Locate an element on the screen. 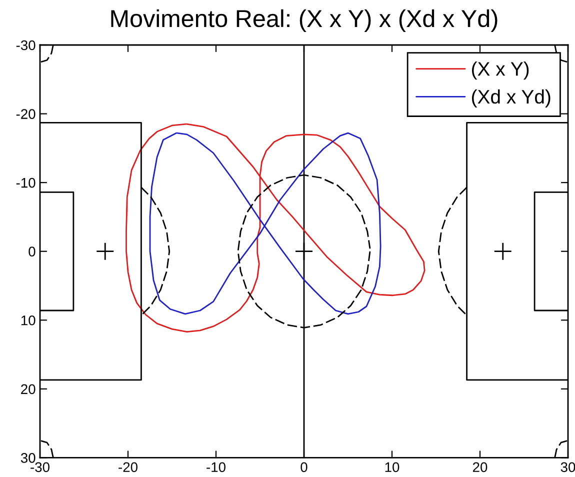  x-tick-label: -10 is located at coordinates (216, 467).